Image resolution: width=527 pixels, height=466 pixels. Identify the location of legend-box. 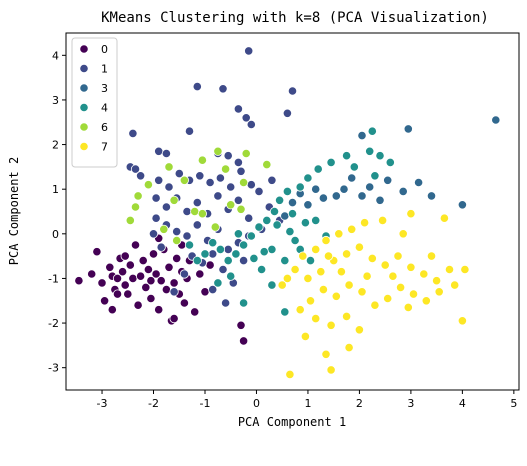
(94, 102).